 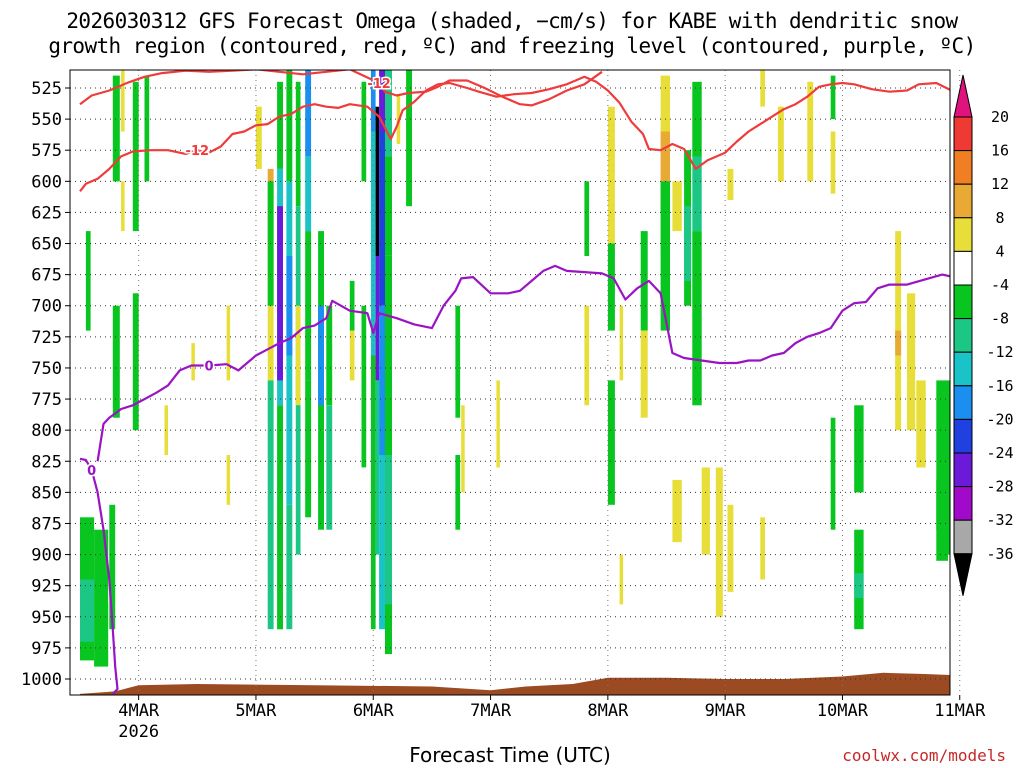 What do you see at coordinates (46, 400) in the screenshot?
I see `y-tick-label: 775` at bounding box center [46, 400].